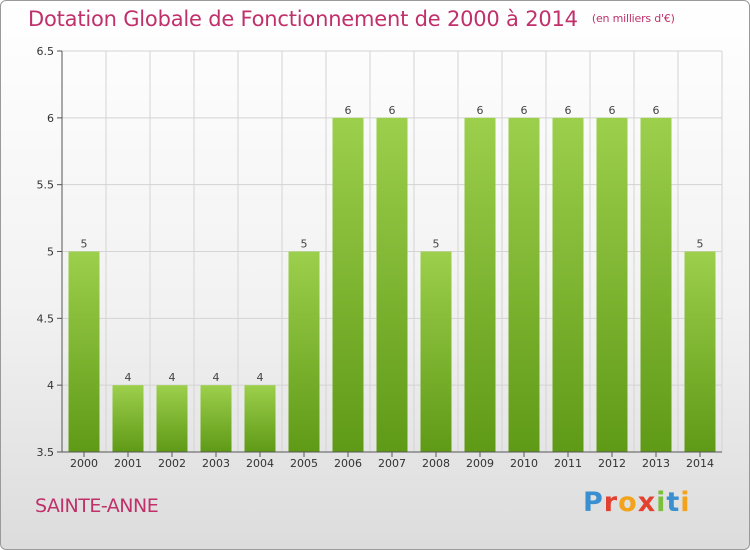  What do you see at coordinates (524, 463) in the screenshot?
I see `x-tick-label: 2010` at bounding box center [524, 463].